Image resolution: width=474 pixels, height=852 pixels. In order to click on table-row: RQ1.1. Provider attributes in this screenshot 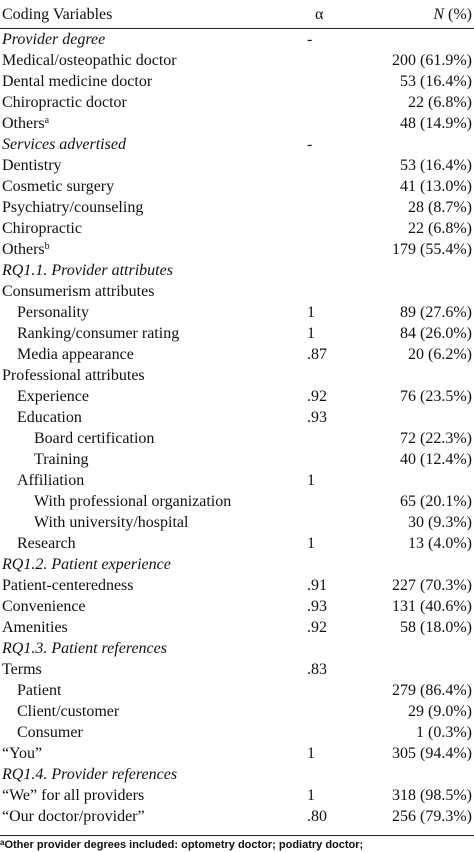, I will do `click(237, 270)`.